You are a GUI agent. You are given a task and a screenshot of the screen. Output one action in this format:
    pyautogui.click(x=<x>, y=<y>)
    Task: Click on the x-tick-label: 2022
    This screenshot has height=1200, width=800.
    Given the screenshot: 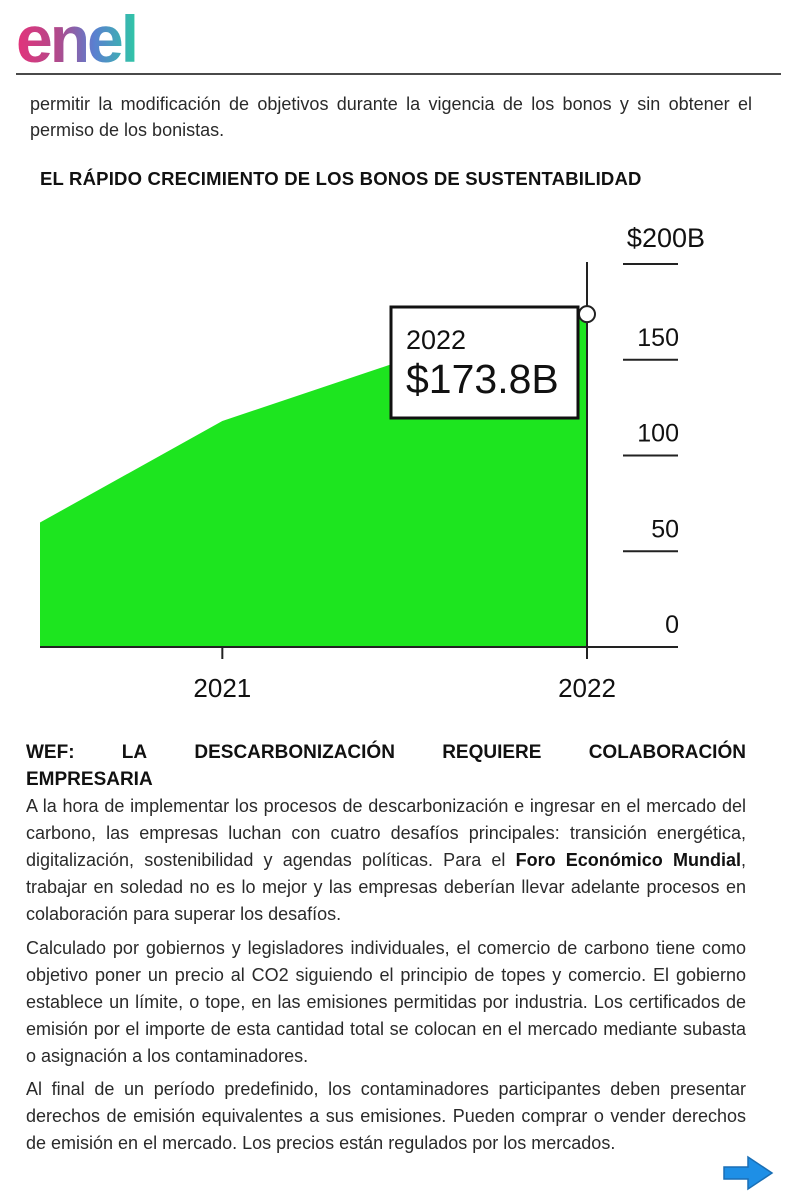 What is the action you would take?
    pyautogui.click(x=587, y=688)
    